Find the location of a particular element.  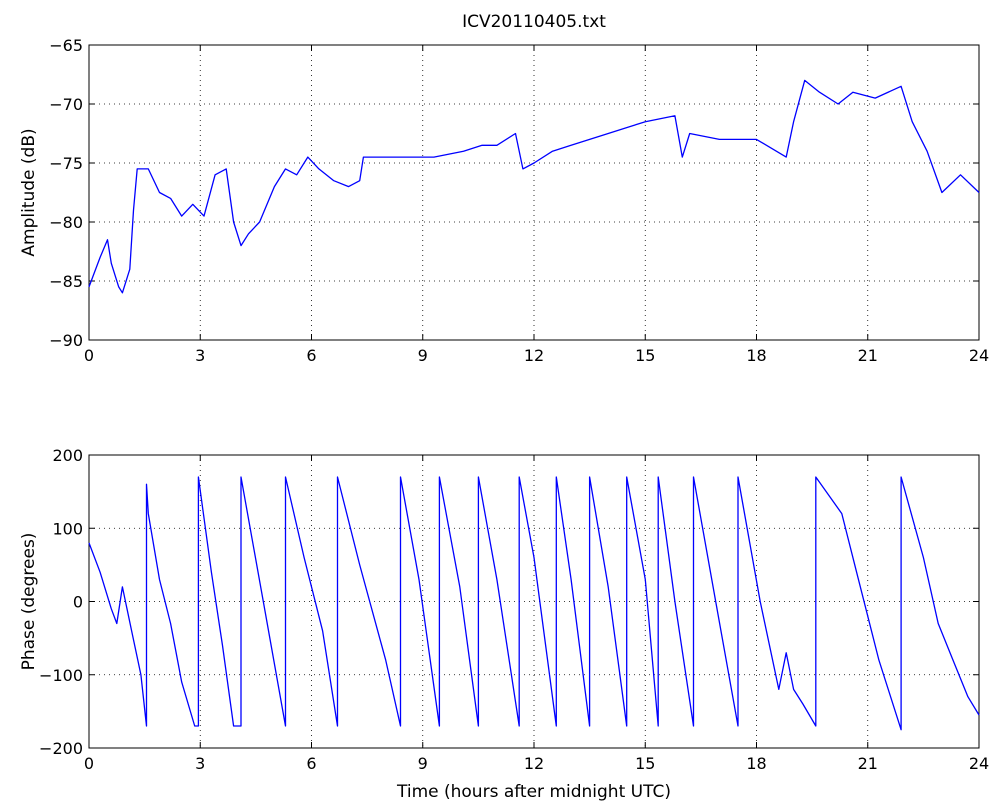

phase-x-tick-label: 24 is located at coordinates (979, 763).